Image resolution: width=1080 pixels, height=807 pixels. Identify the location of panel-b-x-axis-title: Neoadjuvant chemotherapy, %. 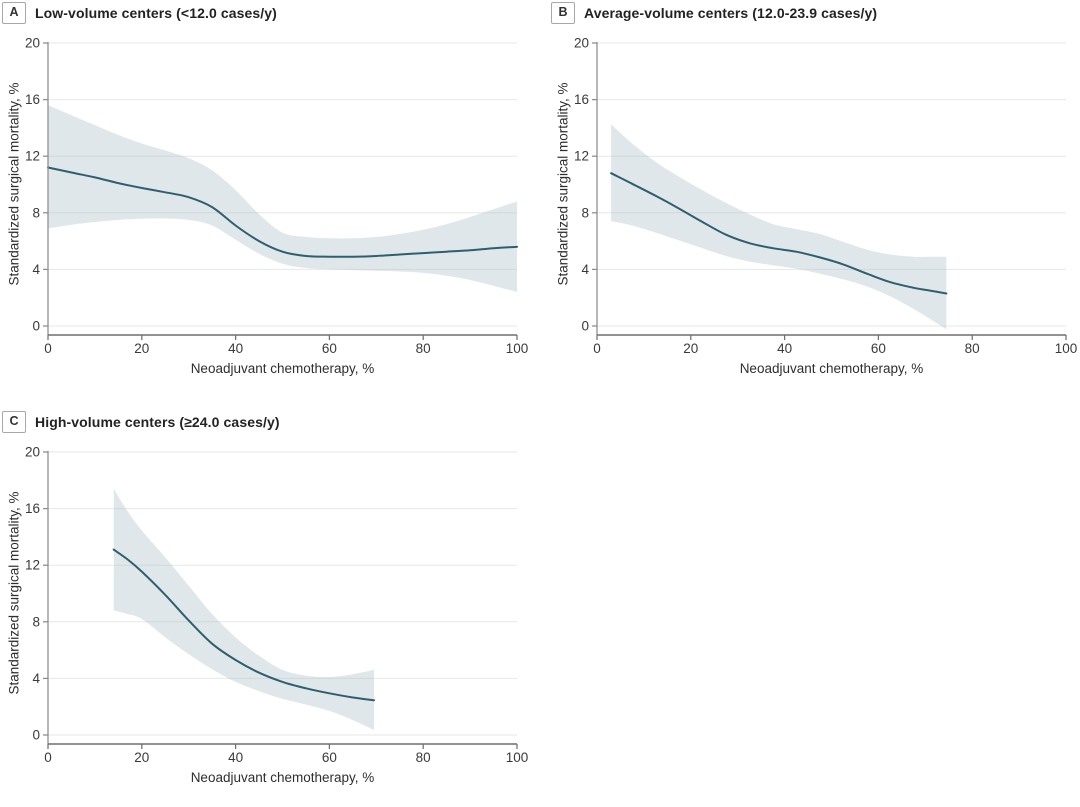
(831, 368).